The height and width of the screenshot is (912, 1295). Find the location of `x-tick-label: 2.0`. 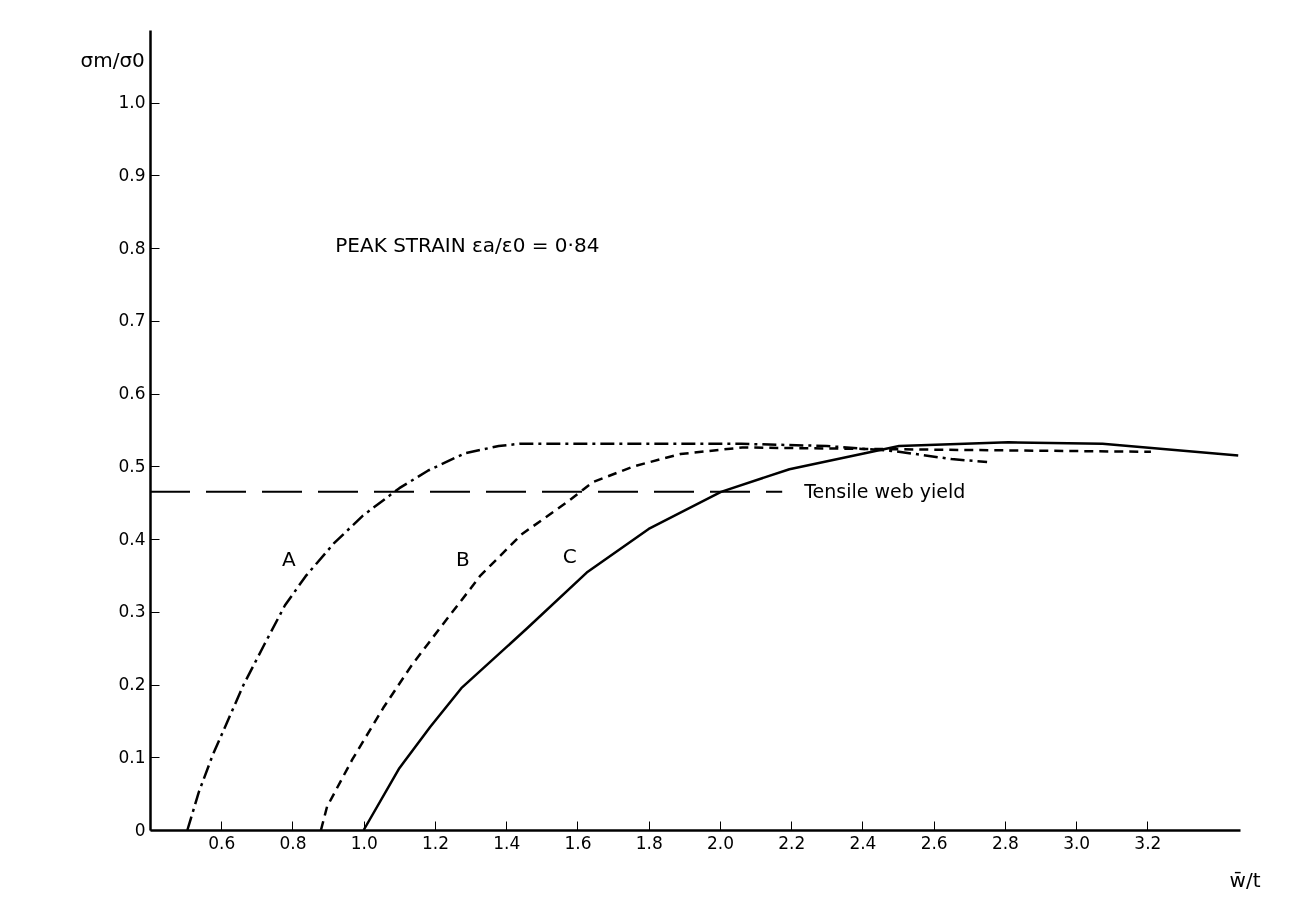

x-tick-label: 2.0 is located at coordinates (720, 842).